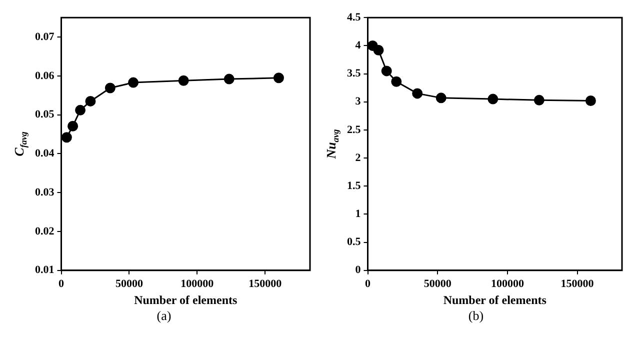 This screenshot has height=341, width=640. What do you see at coordinates (45, 231) in the screenshot?
I see `y-tick-label: 0.02` at bounding box center [45, 231].